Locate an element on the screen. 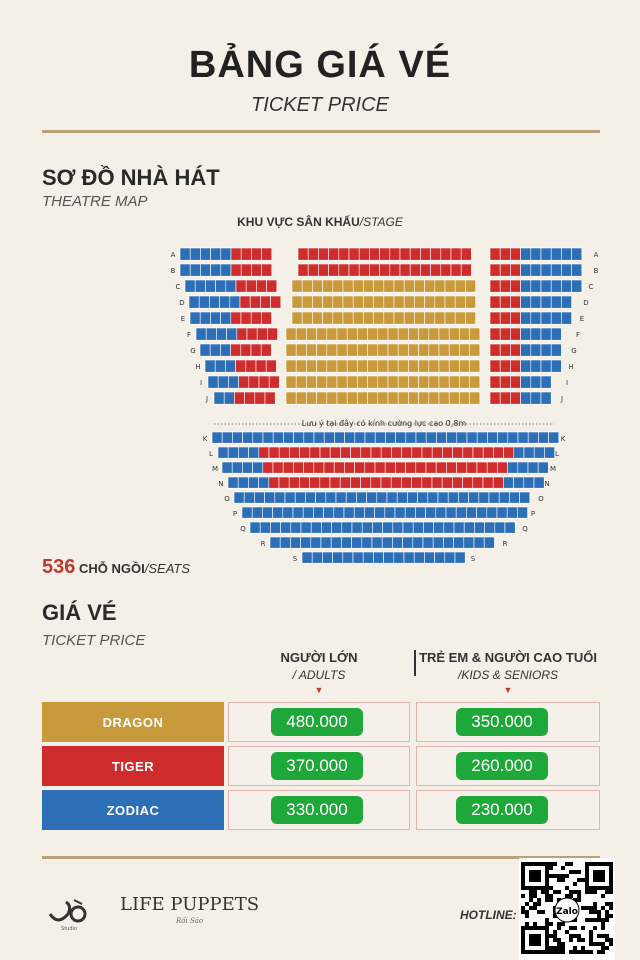 Image resolution: width=640 pixels, height=960 pixels. row-label: M is located at coordinates (215, 469).